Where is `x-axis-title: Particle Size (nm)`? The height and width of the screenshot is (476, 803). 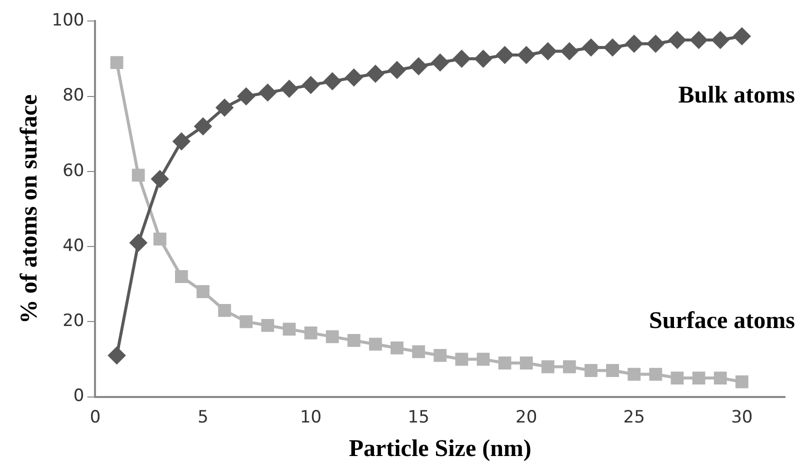 x-axis-title: Particle Size (nm) is located at coordinates (440, 449).